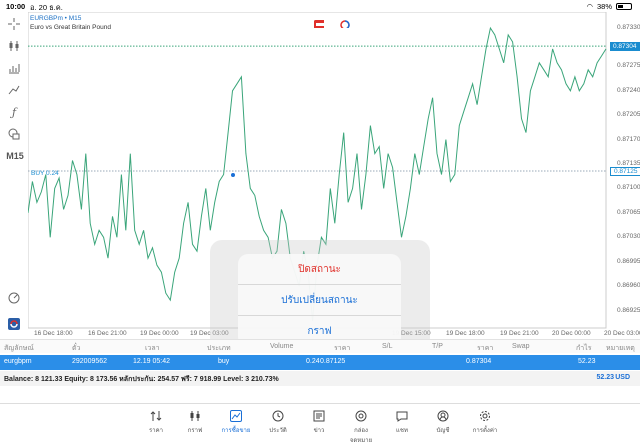  What do you see at coordinates (319, 269) in the screenshot?
I see `close-position-button: ปิดสถานะ` at bounding box center [319, 269].